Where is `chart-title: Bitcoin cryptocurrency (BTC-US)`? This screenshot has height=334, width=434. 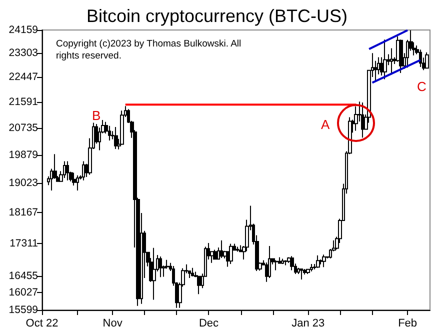 chart-title: Bitcoin cryptocurrency (BTC-US) is located at coordinates (217, 16).